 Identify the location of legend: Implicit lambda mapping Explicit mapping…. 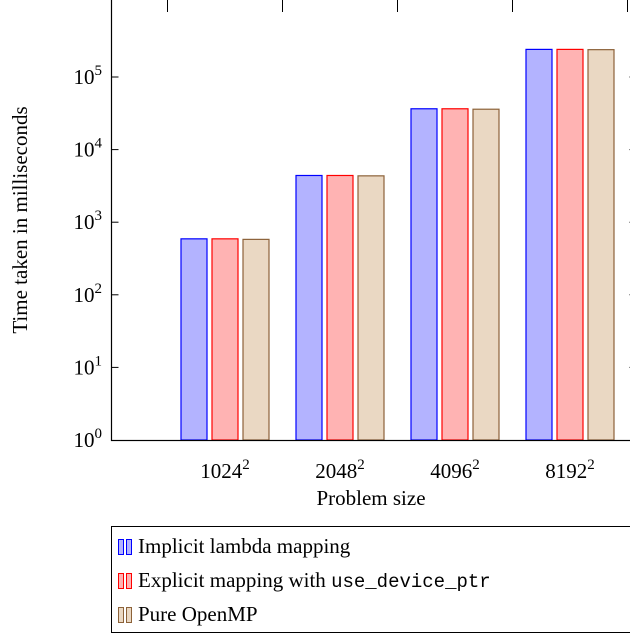
(370, 579).